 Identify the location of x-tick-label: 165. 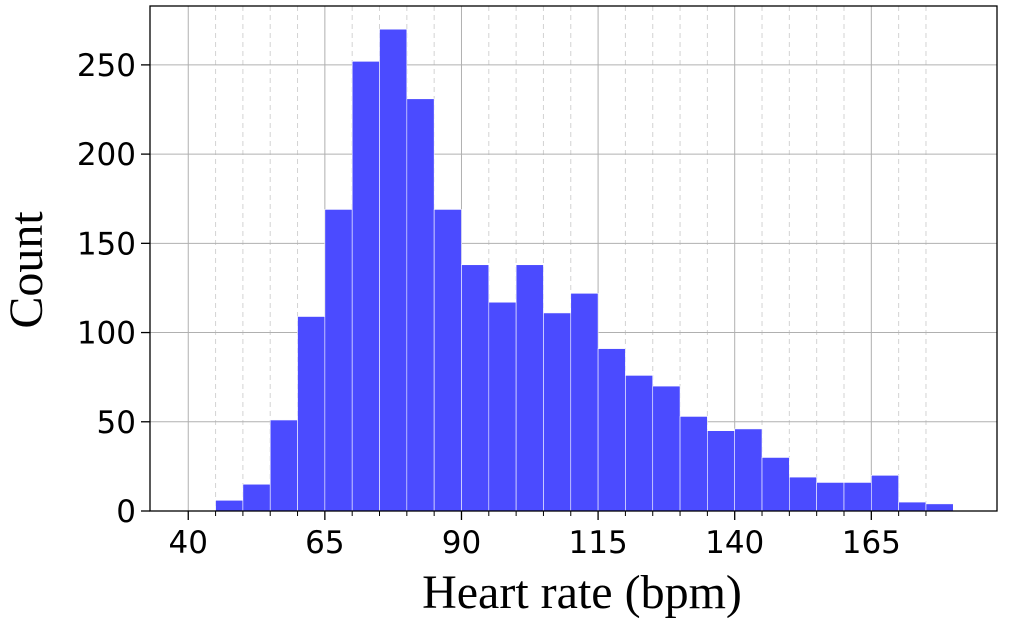
(871, 543).